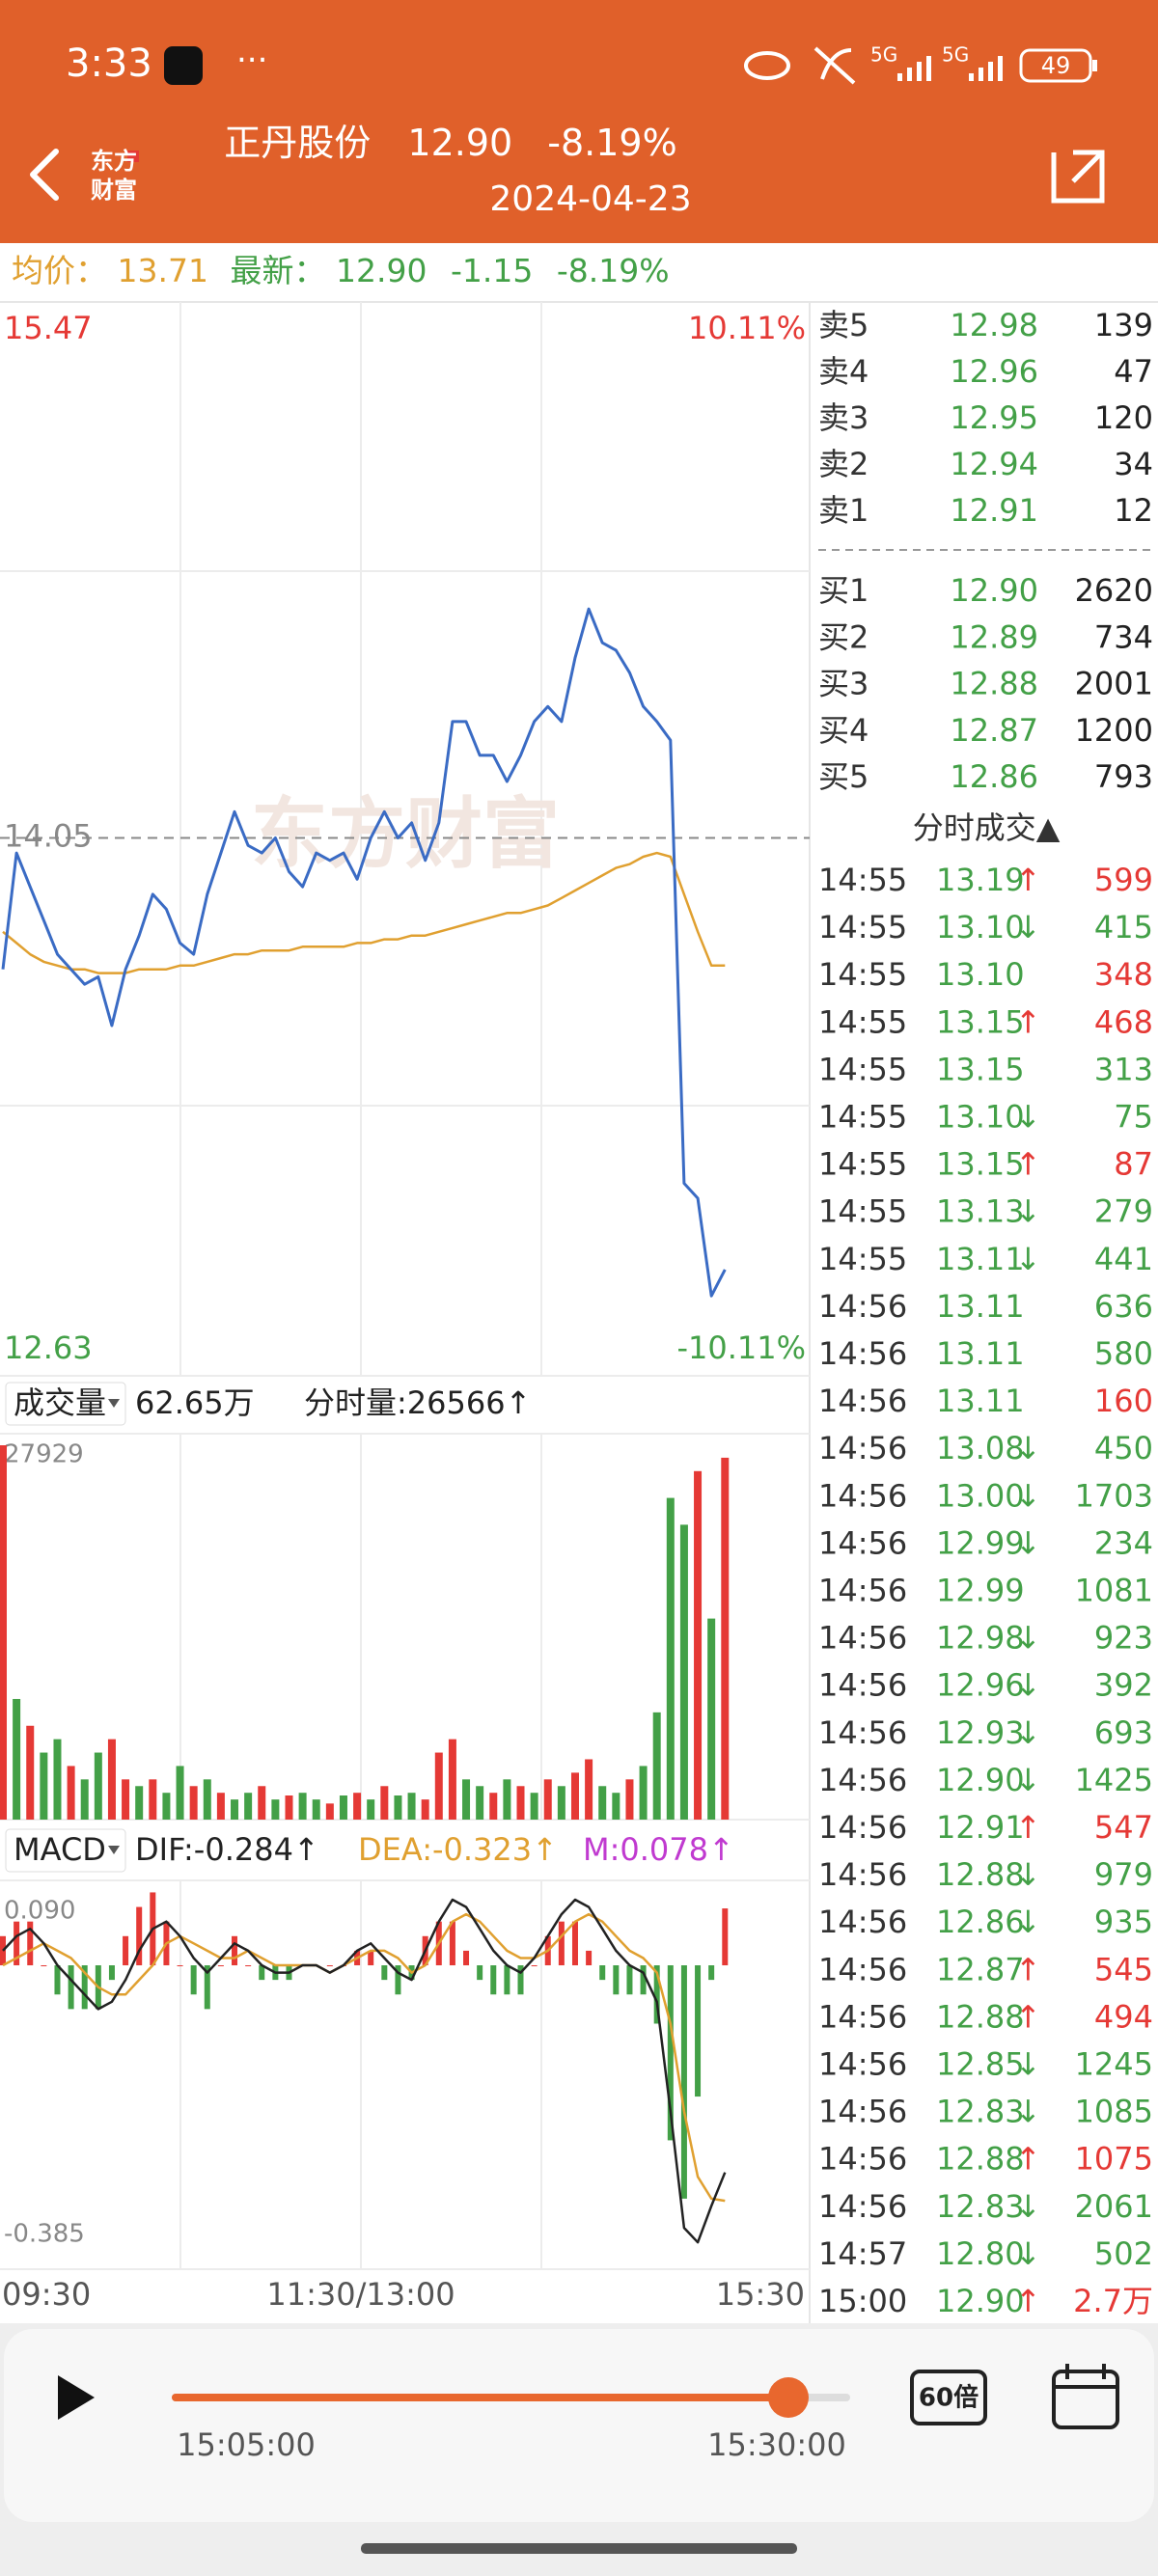 Image resolution: width=1158 pixels, height=2576 pixels. Describe the element at coordinates (948, 2397) in the screenshot. I see `speed-button` at that location.